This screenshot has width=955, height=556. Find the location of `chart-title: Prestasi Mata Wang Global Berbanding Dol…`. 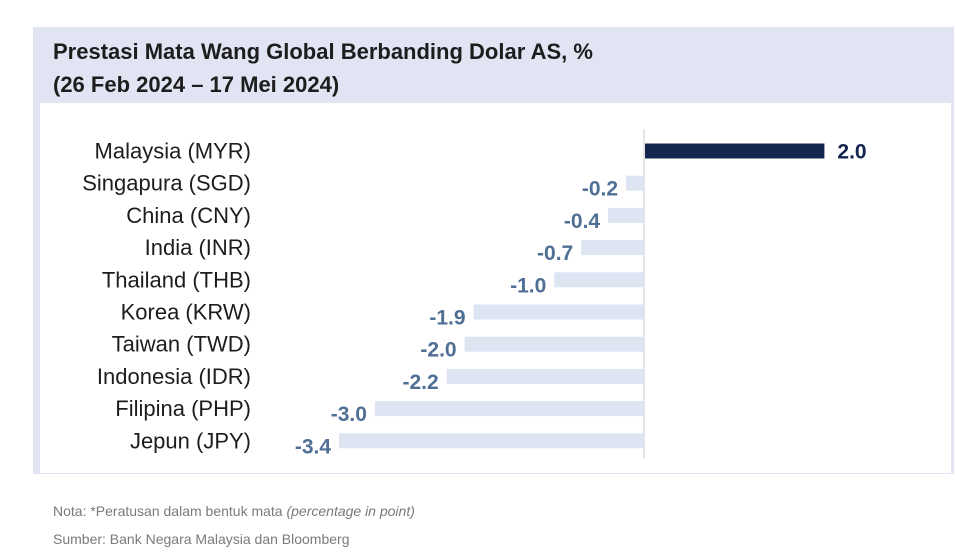

chart-title: Prestasi Mata Wang Global Berbanding Dol… is located at coordinates (323, 51).